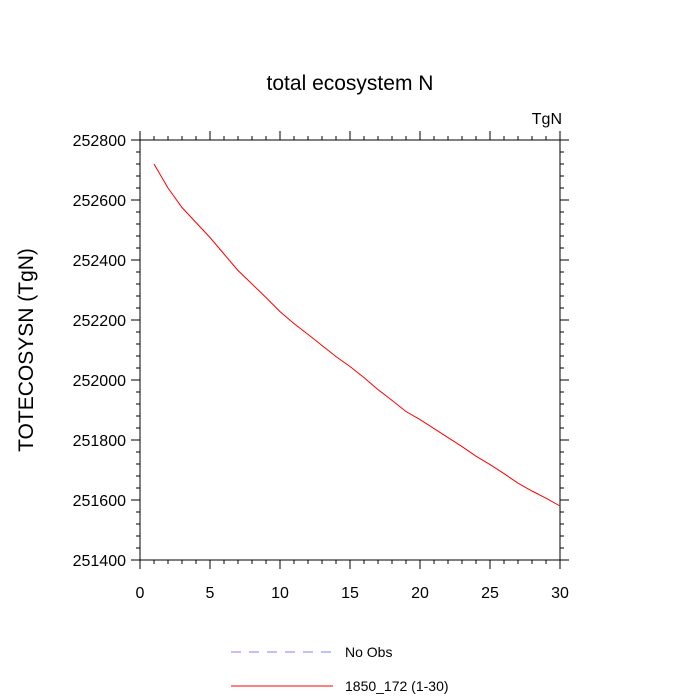  What do you see at coordinates (280, 593) in the screenshot?
I see `x-tick-label: 10` at bounding box center [280, 593].